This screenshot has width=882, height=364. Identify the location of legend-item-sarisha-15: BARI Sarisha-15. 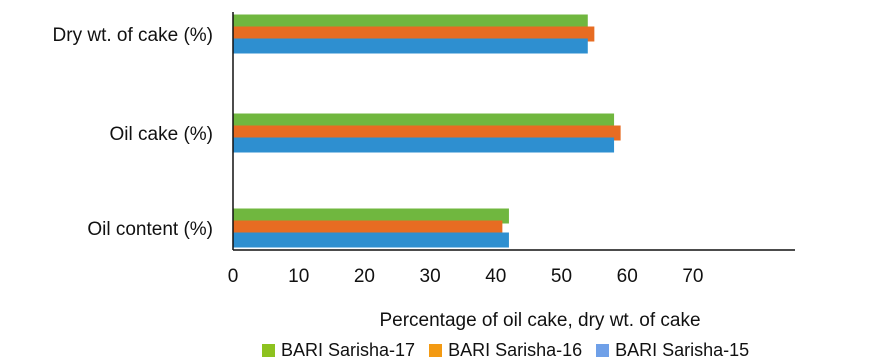
(672, 350).